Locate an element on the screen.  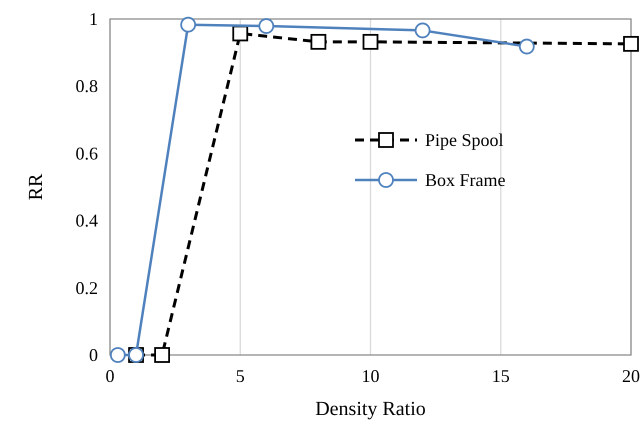
legend-label: Pipe Spool is located at coordinates (464, 140).